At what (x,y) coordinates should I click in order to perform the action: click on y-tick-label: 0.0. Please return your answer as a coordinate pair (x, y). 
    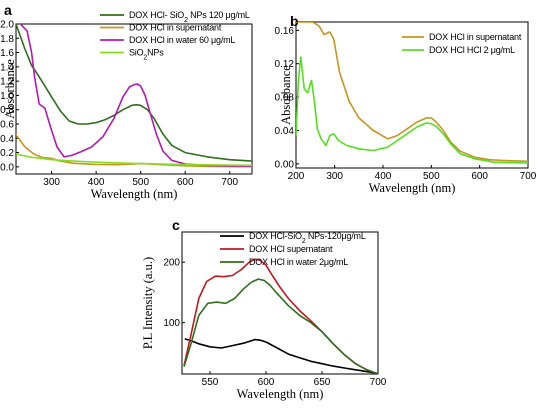
    Looking at the image, I should click on (7, 167).